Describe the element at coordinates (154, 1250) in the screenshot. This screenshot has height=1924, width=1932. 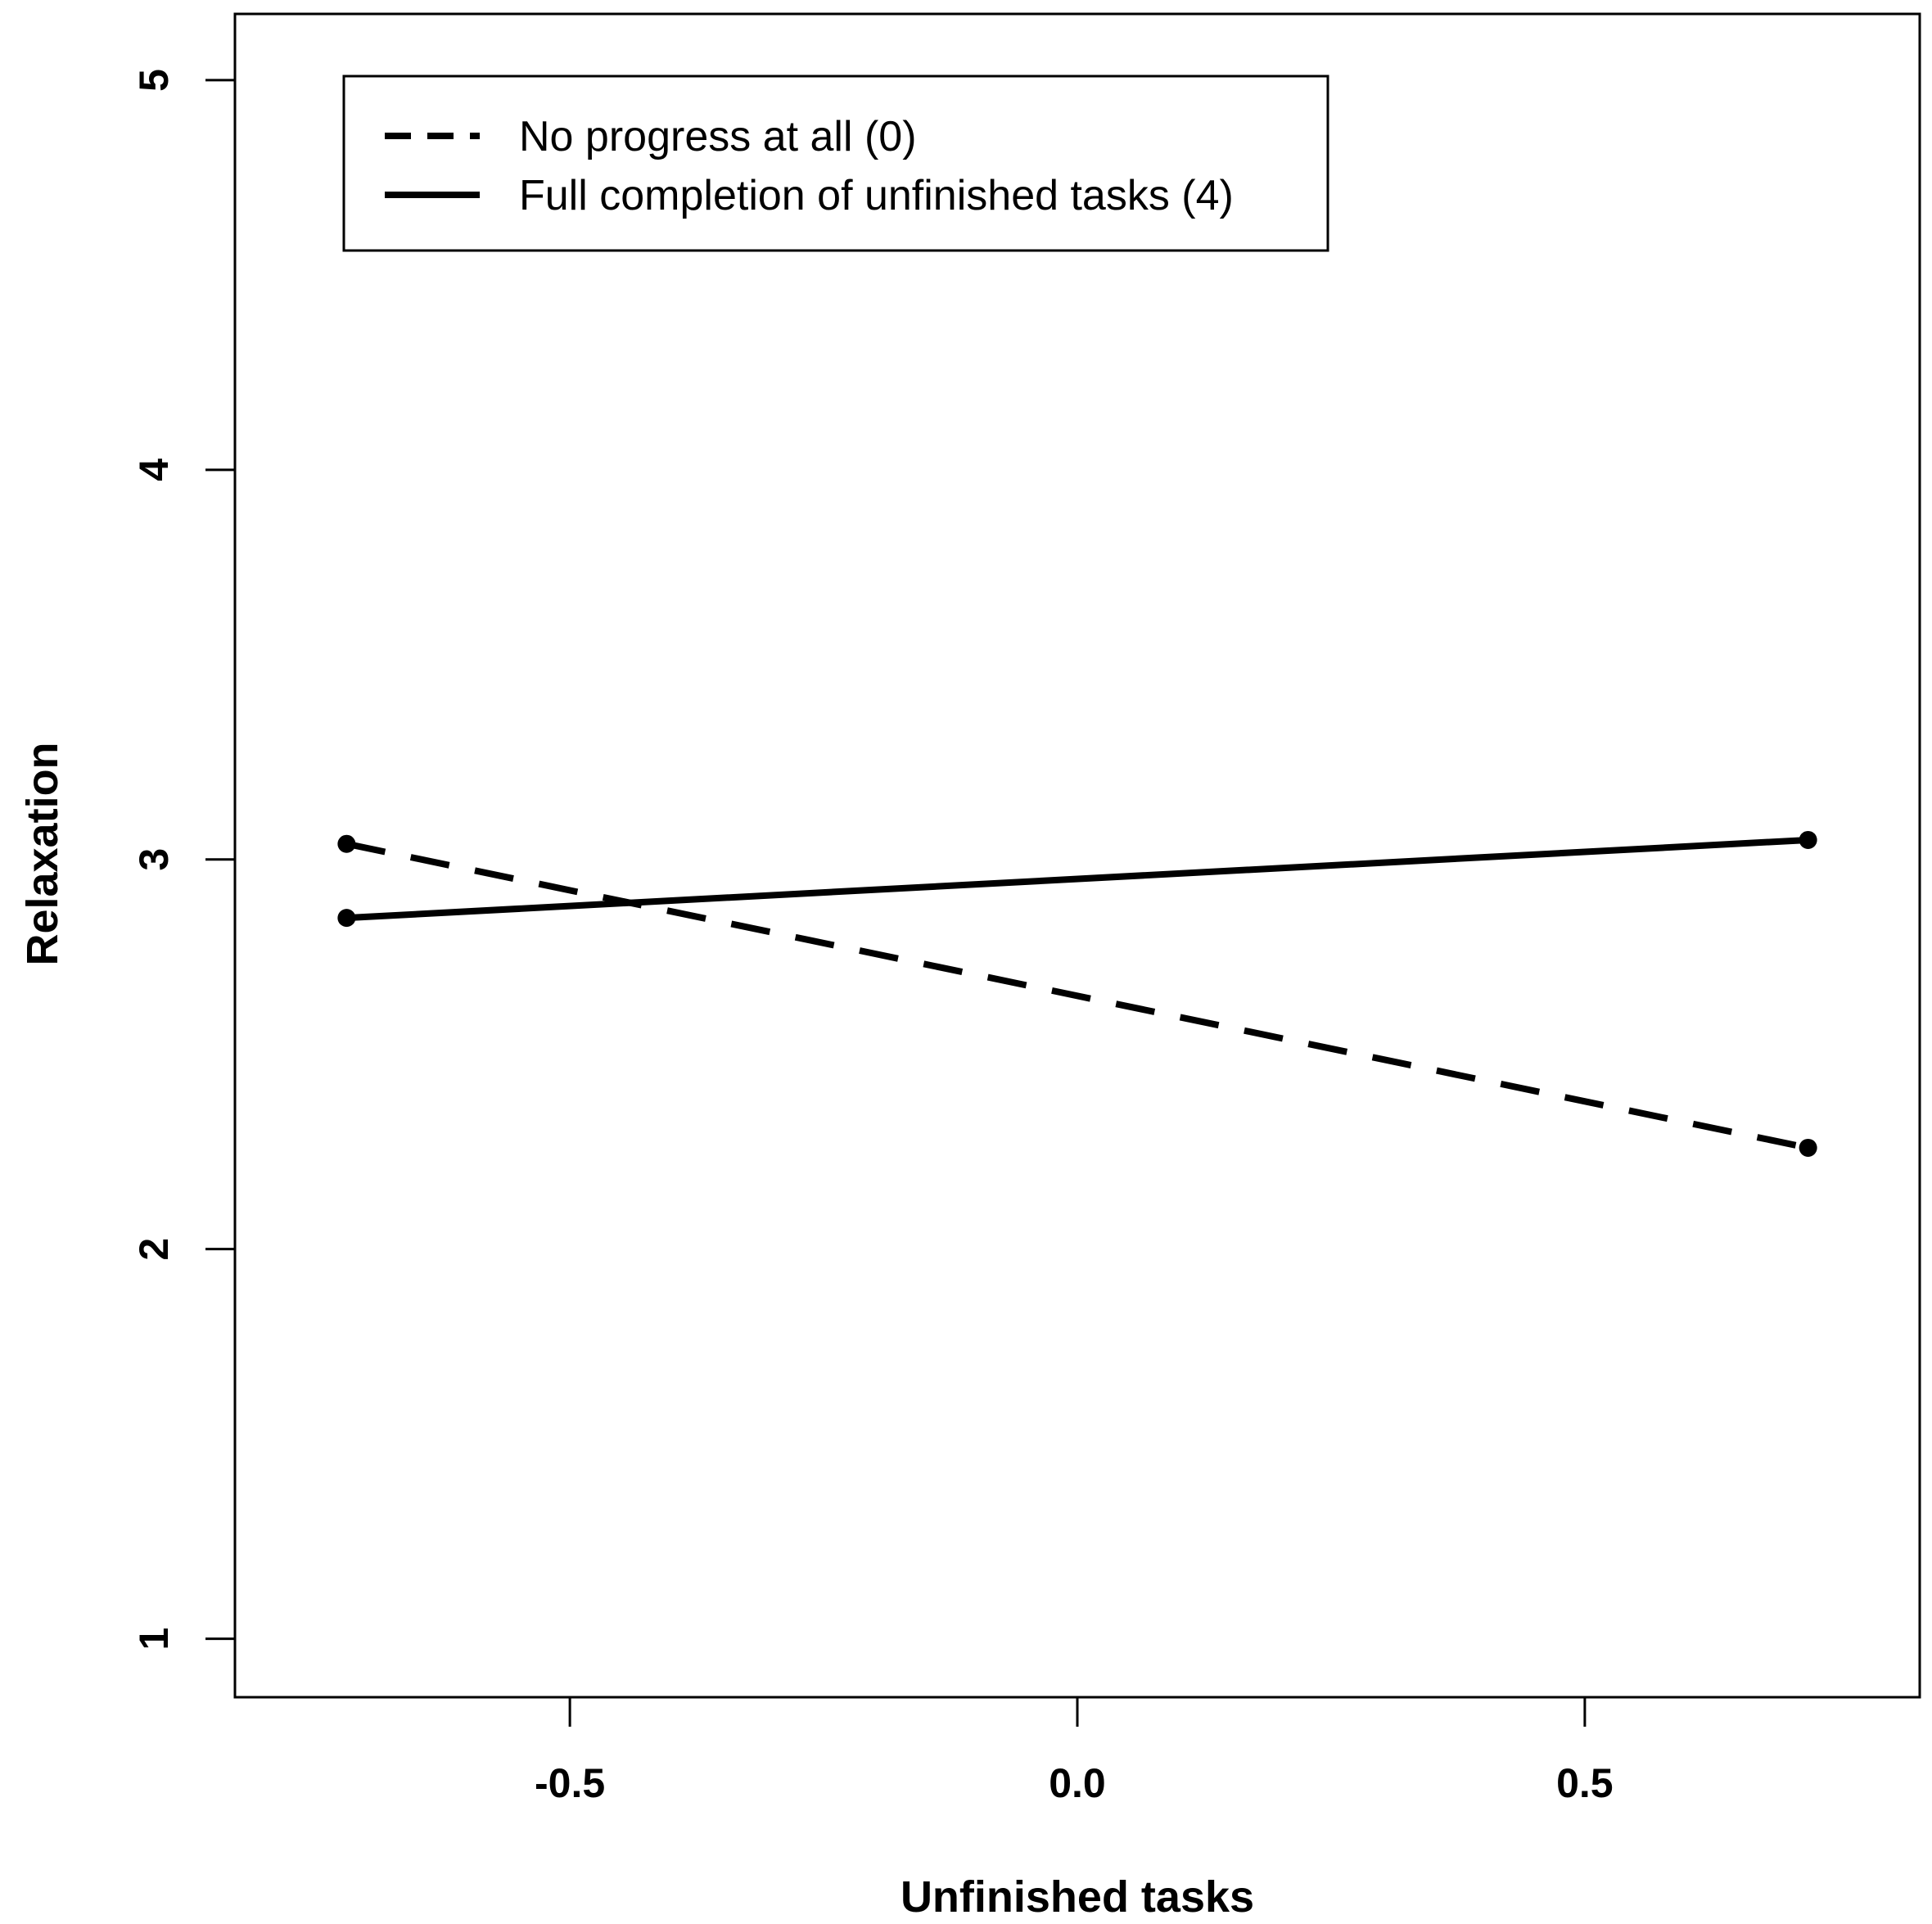
I see `y-tick-label: 2` at that location.